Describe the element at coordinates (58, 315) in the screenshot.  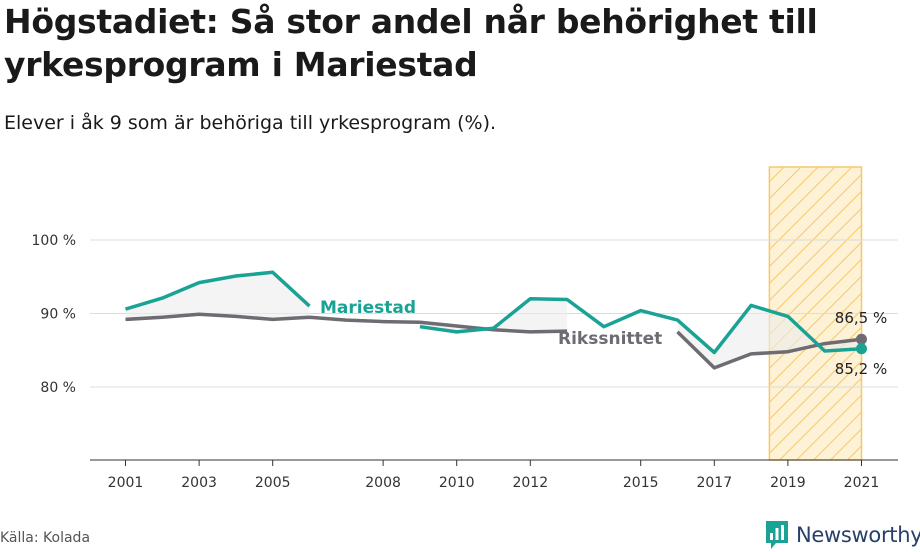
I see `y-tick-label-90: 90 %` at that location.